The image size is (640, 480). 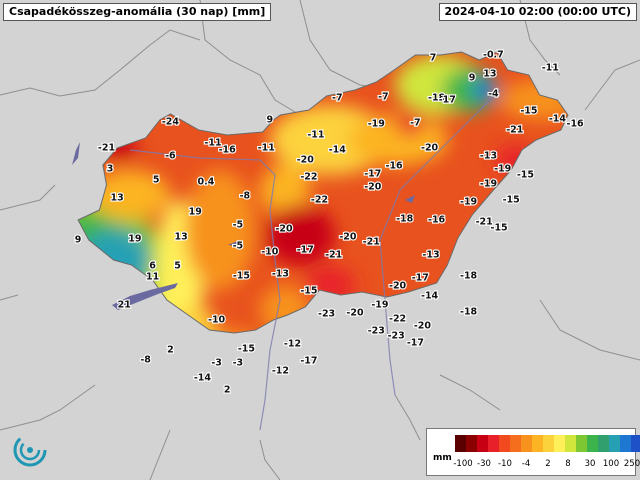 What do you see at coordinates (567, 464) in the screenshot?
I see `legend-tick-label: 8` at bounding box center [567, 464].